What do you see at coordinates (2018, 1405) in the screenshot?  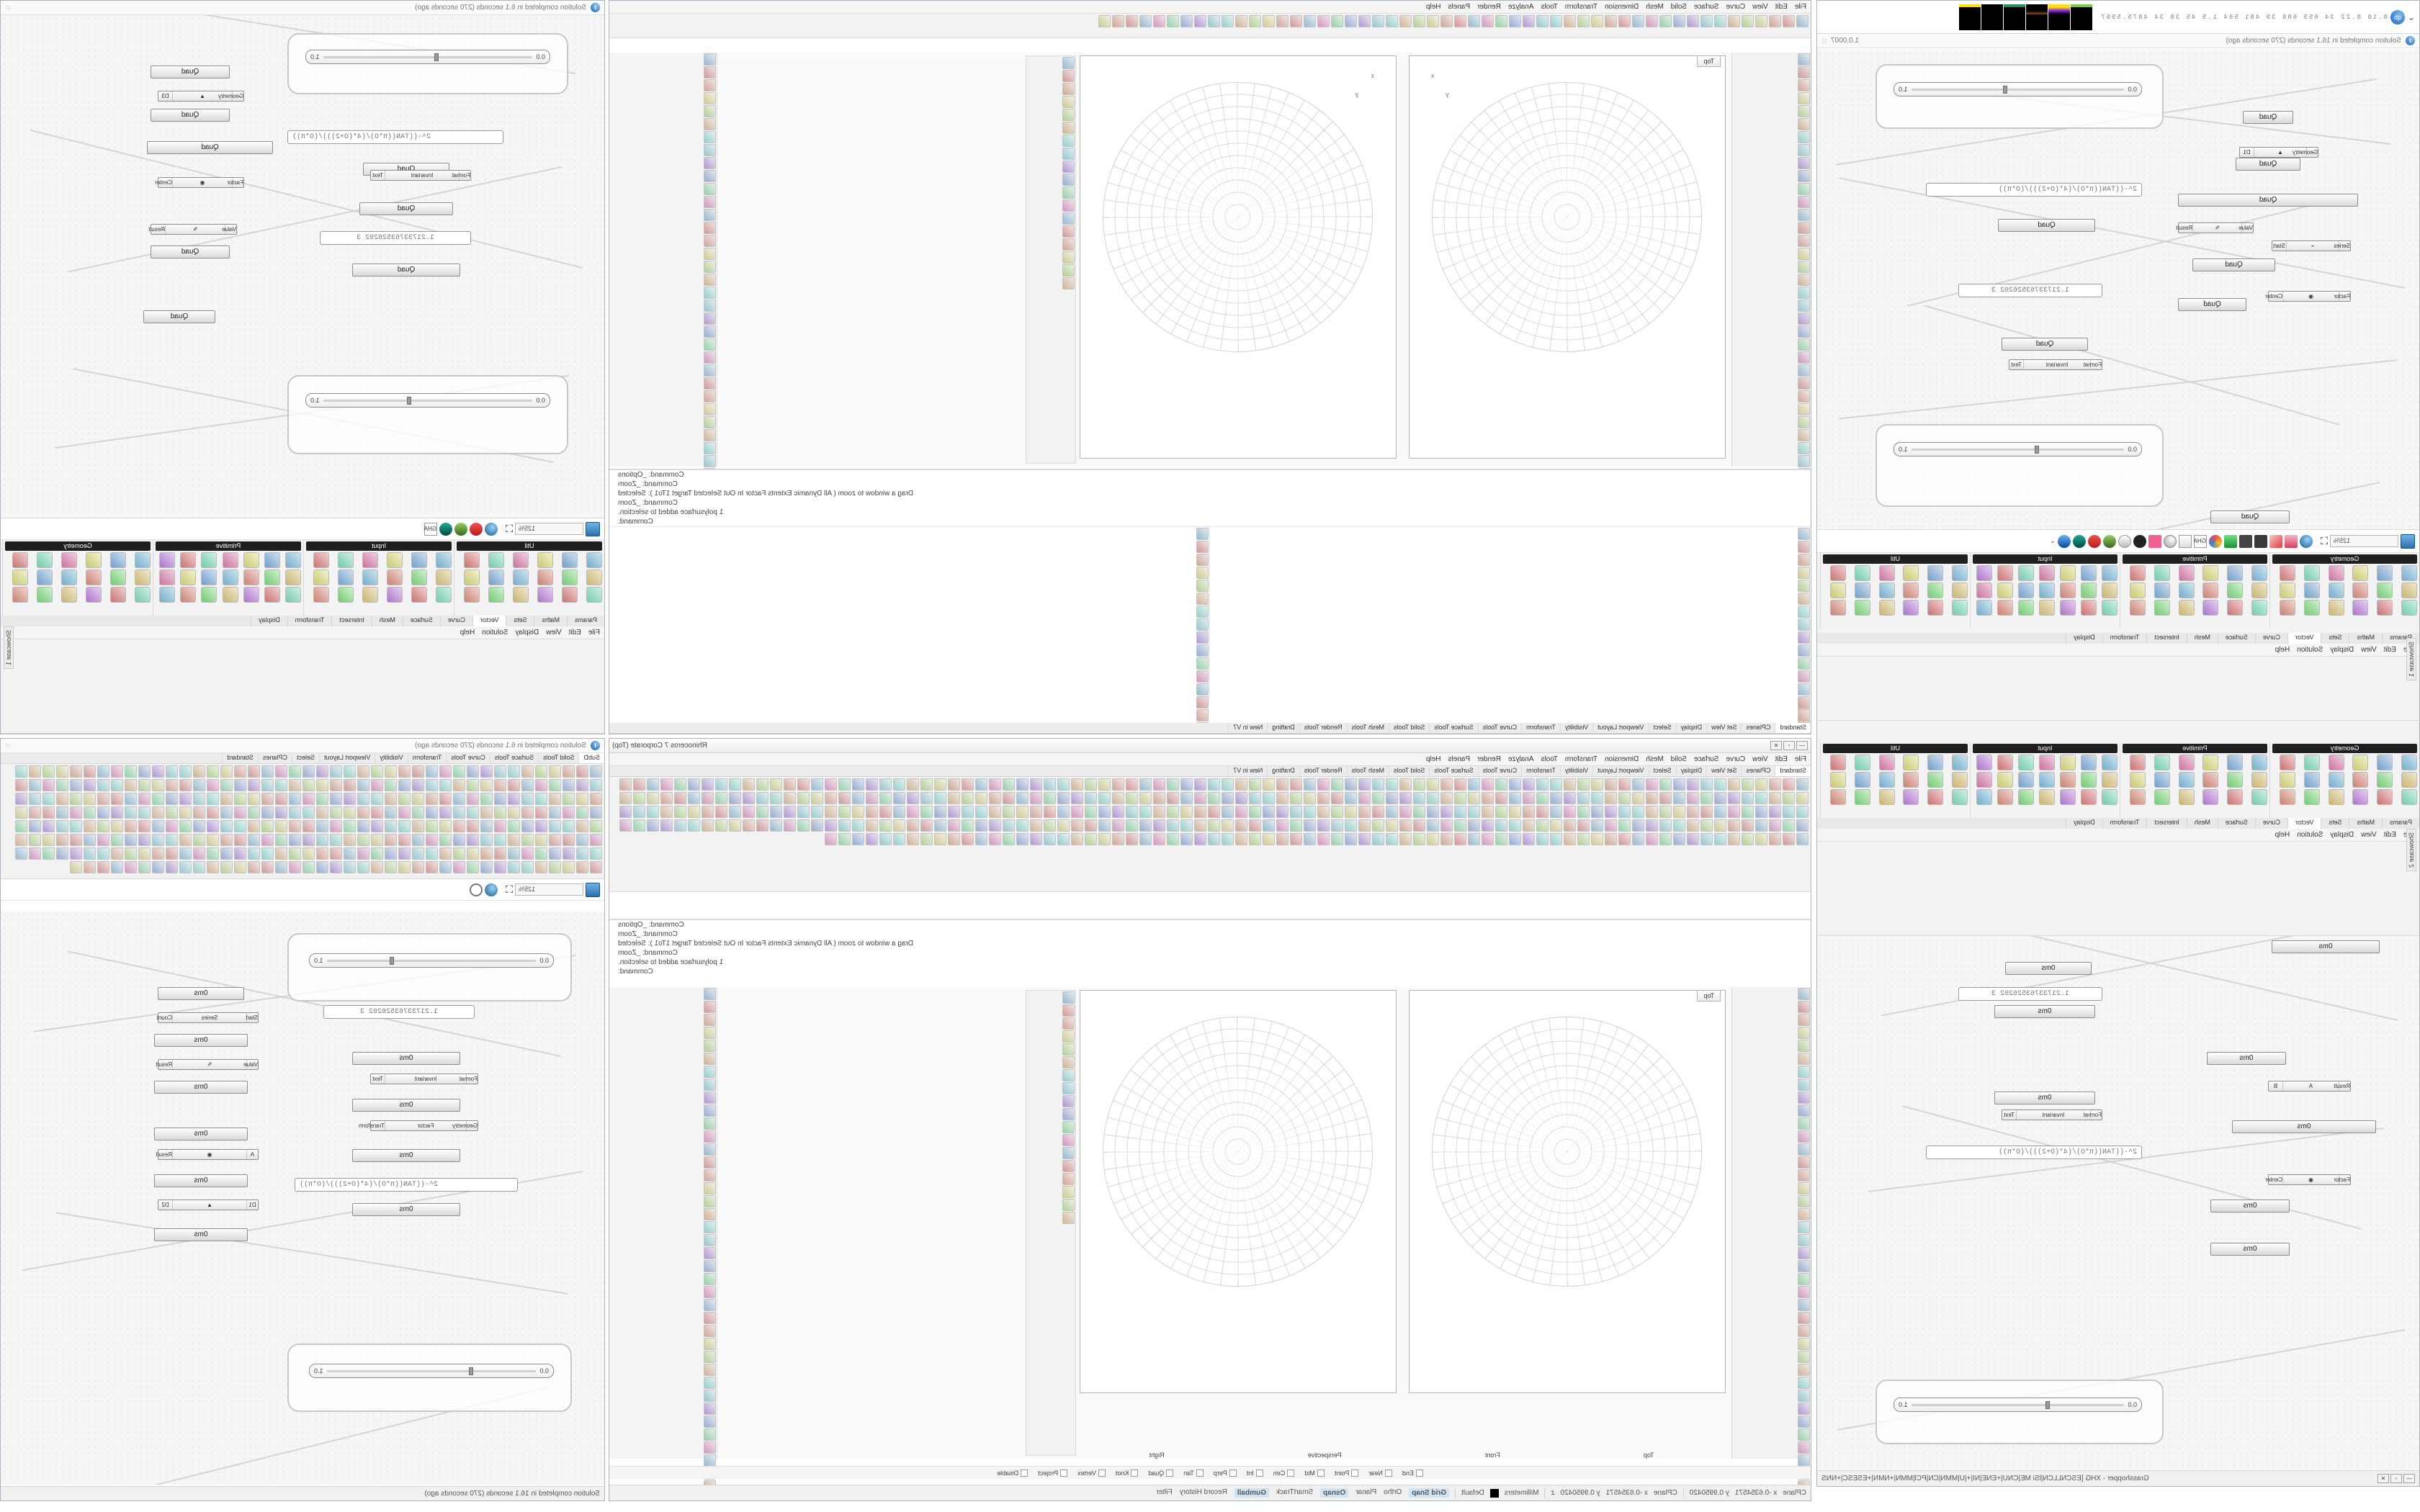 I see `gh-number-slider: 0.0 1.0` at bounding box center [2018, 1405].